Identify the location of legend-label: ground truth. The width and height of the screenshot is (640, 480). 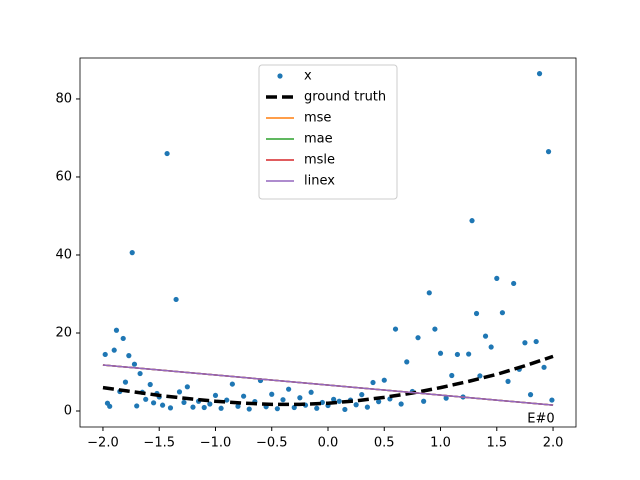
(345, 97).